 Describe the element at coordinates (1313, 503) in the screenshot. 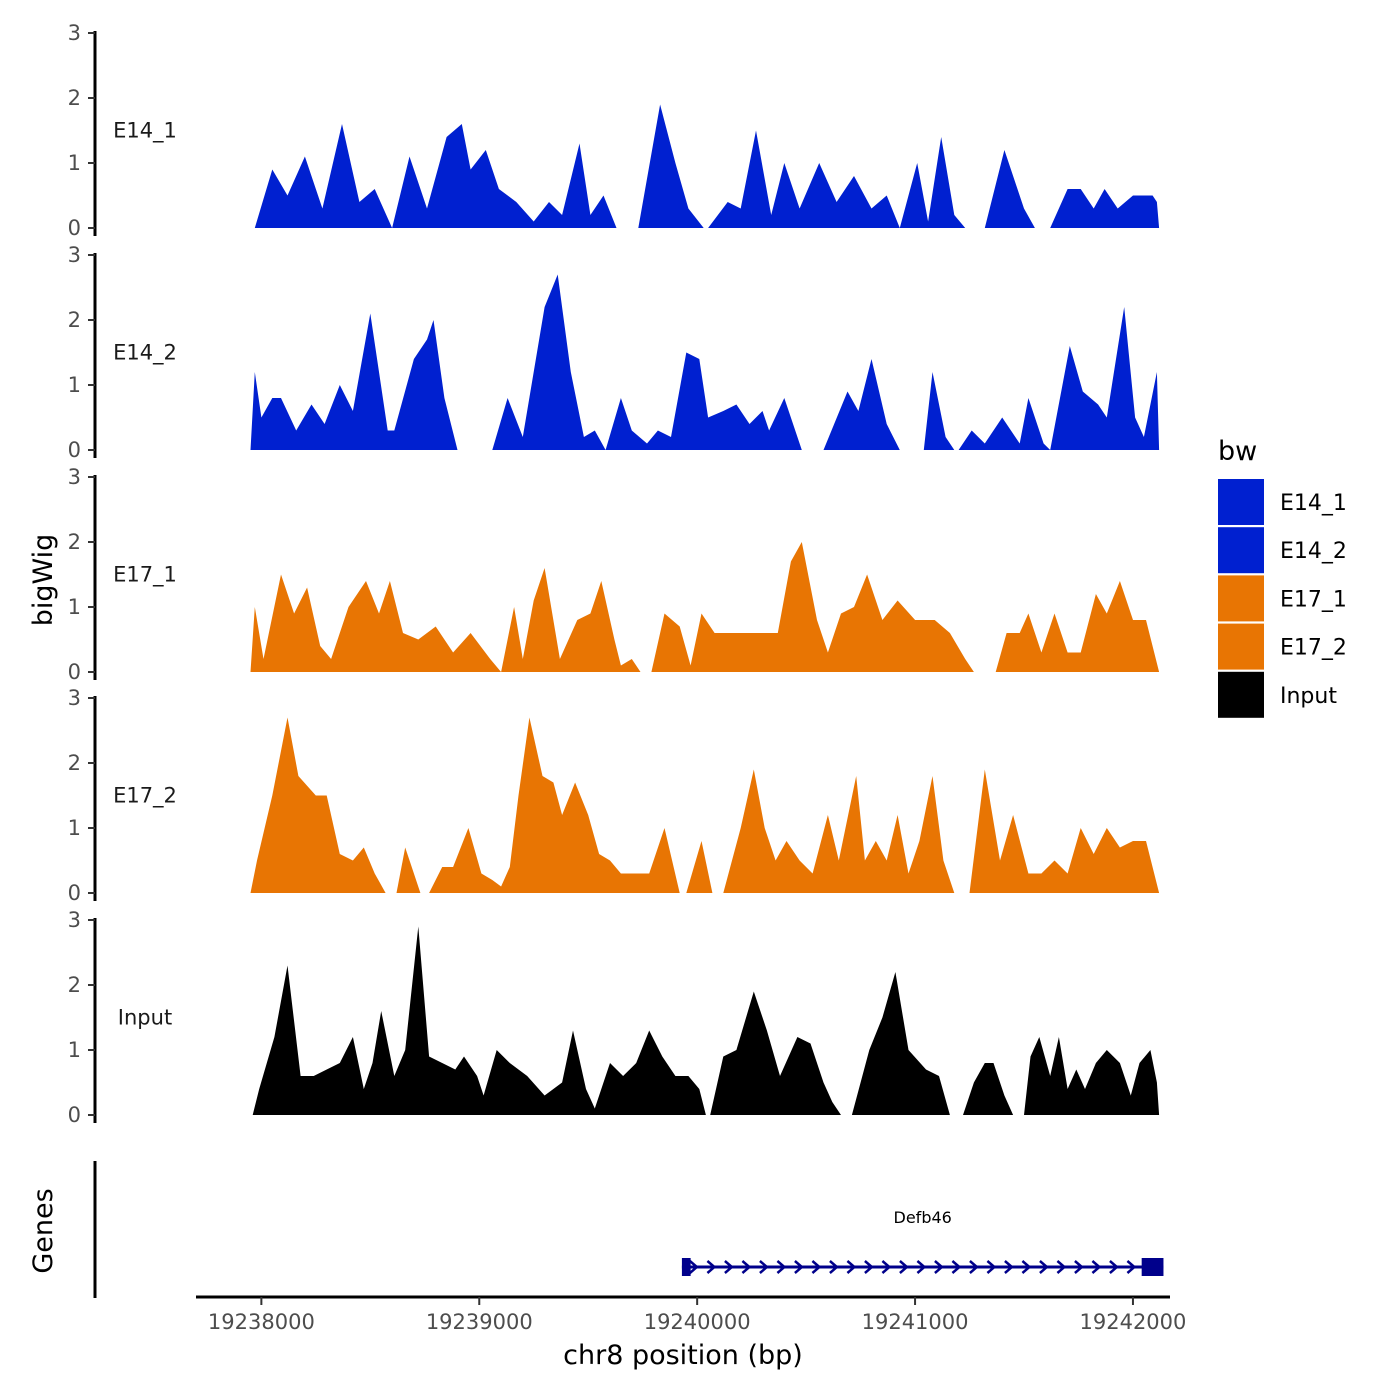

I see `legend-label: E14_1` at that location.